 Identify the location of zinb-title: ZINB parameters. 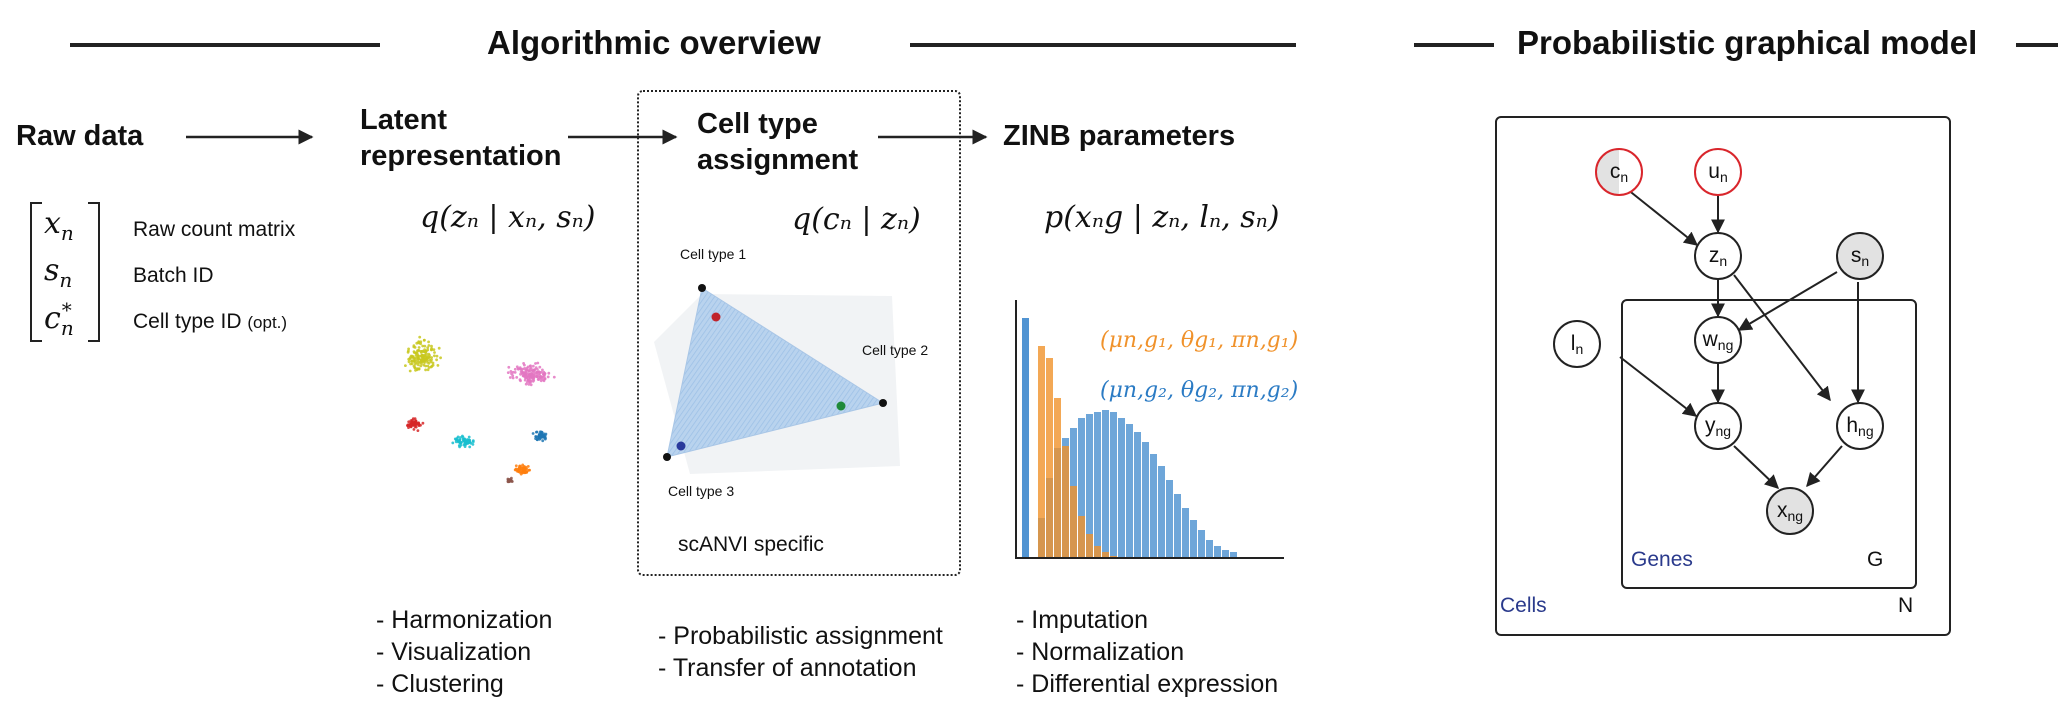
(1119, 136).